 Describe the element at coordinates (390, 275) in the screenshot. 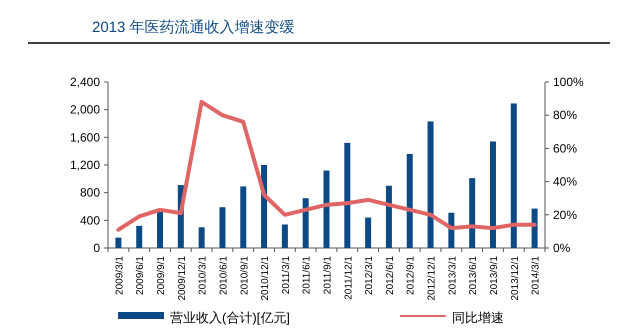

I see `x-tick-label: 2012/6/1` at that location.